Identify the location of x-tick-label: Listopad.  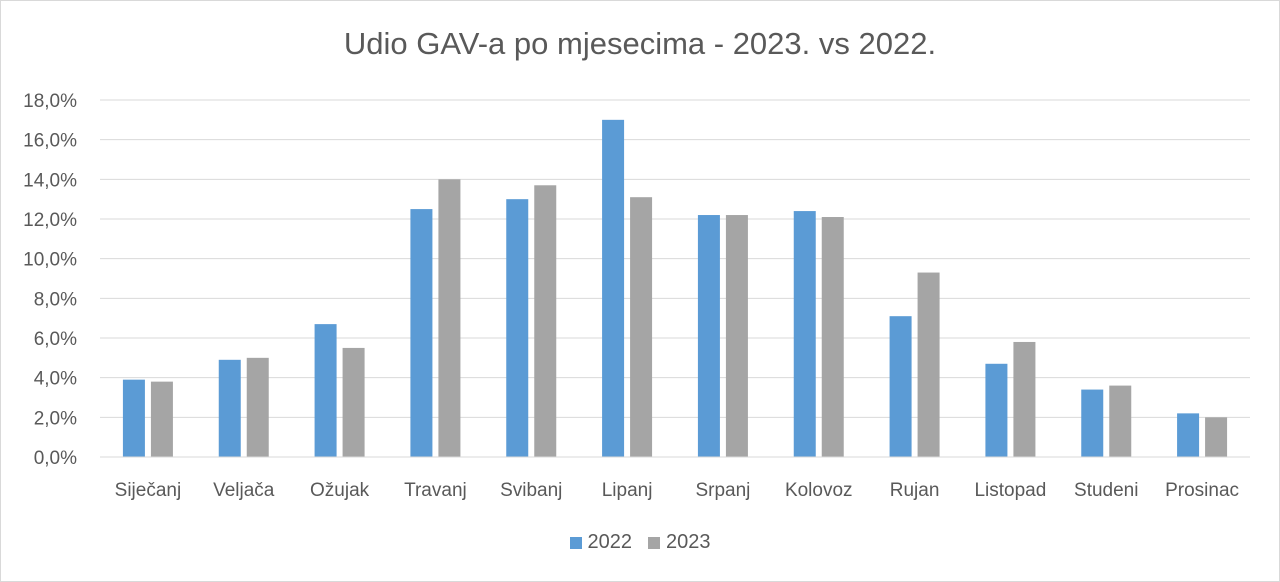
(1010, 490).